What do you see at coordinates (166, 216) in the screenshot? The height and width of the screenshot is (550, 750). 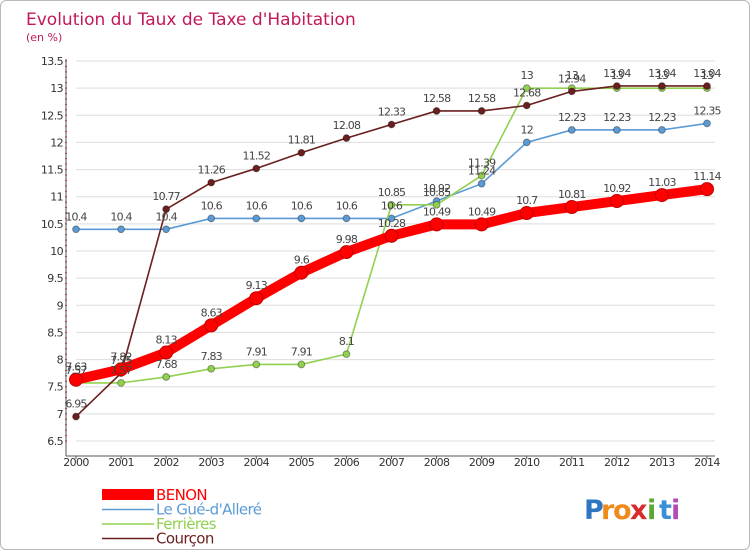 I see `data-label: 10.4` at bounding box center [166, 216].